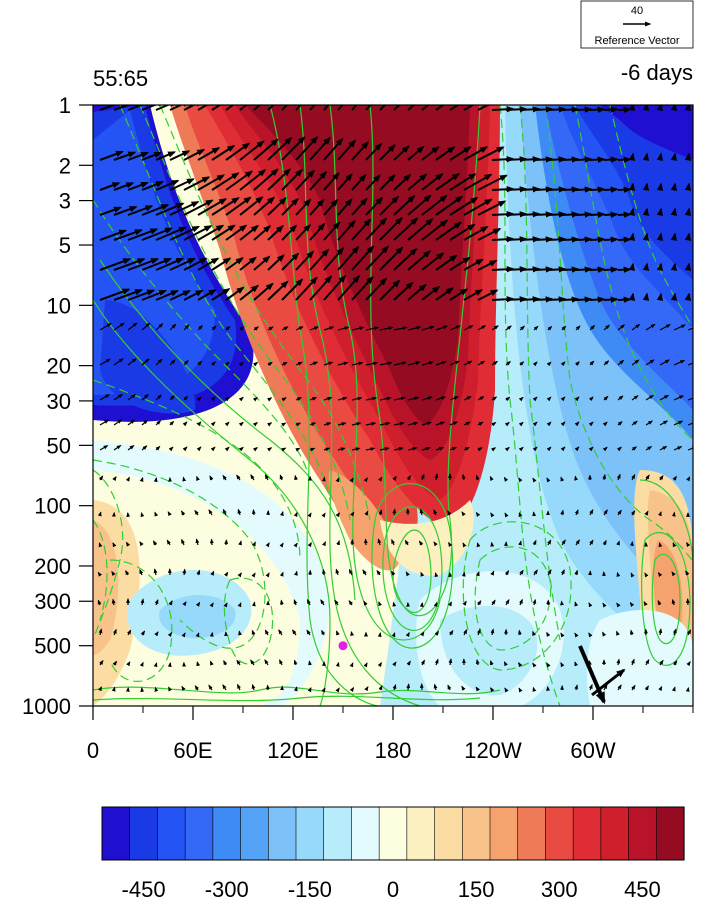 This screenshot has width=710, height=898. I want to click on reference-vector-box: 40 Reference Vector, so click(637, 24).